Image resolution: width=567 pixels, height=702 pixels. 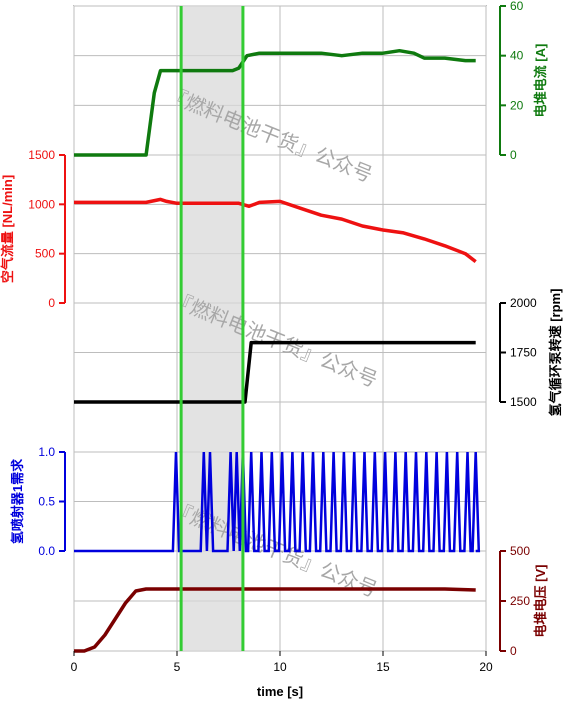 I want to click on injector-tick-label: 0.0, so click(x=46, y=551).